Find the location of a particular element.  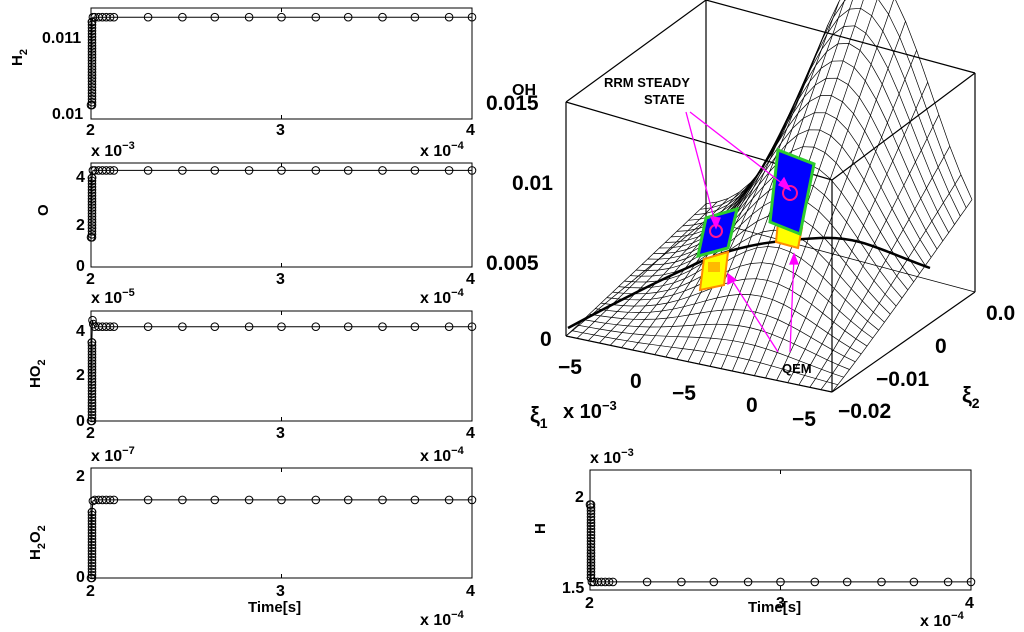

panel-h-ytick-0: 1.5 is located at coordinates (573, 588).